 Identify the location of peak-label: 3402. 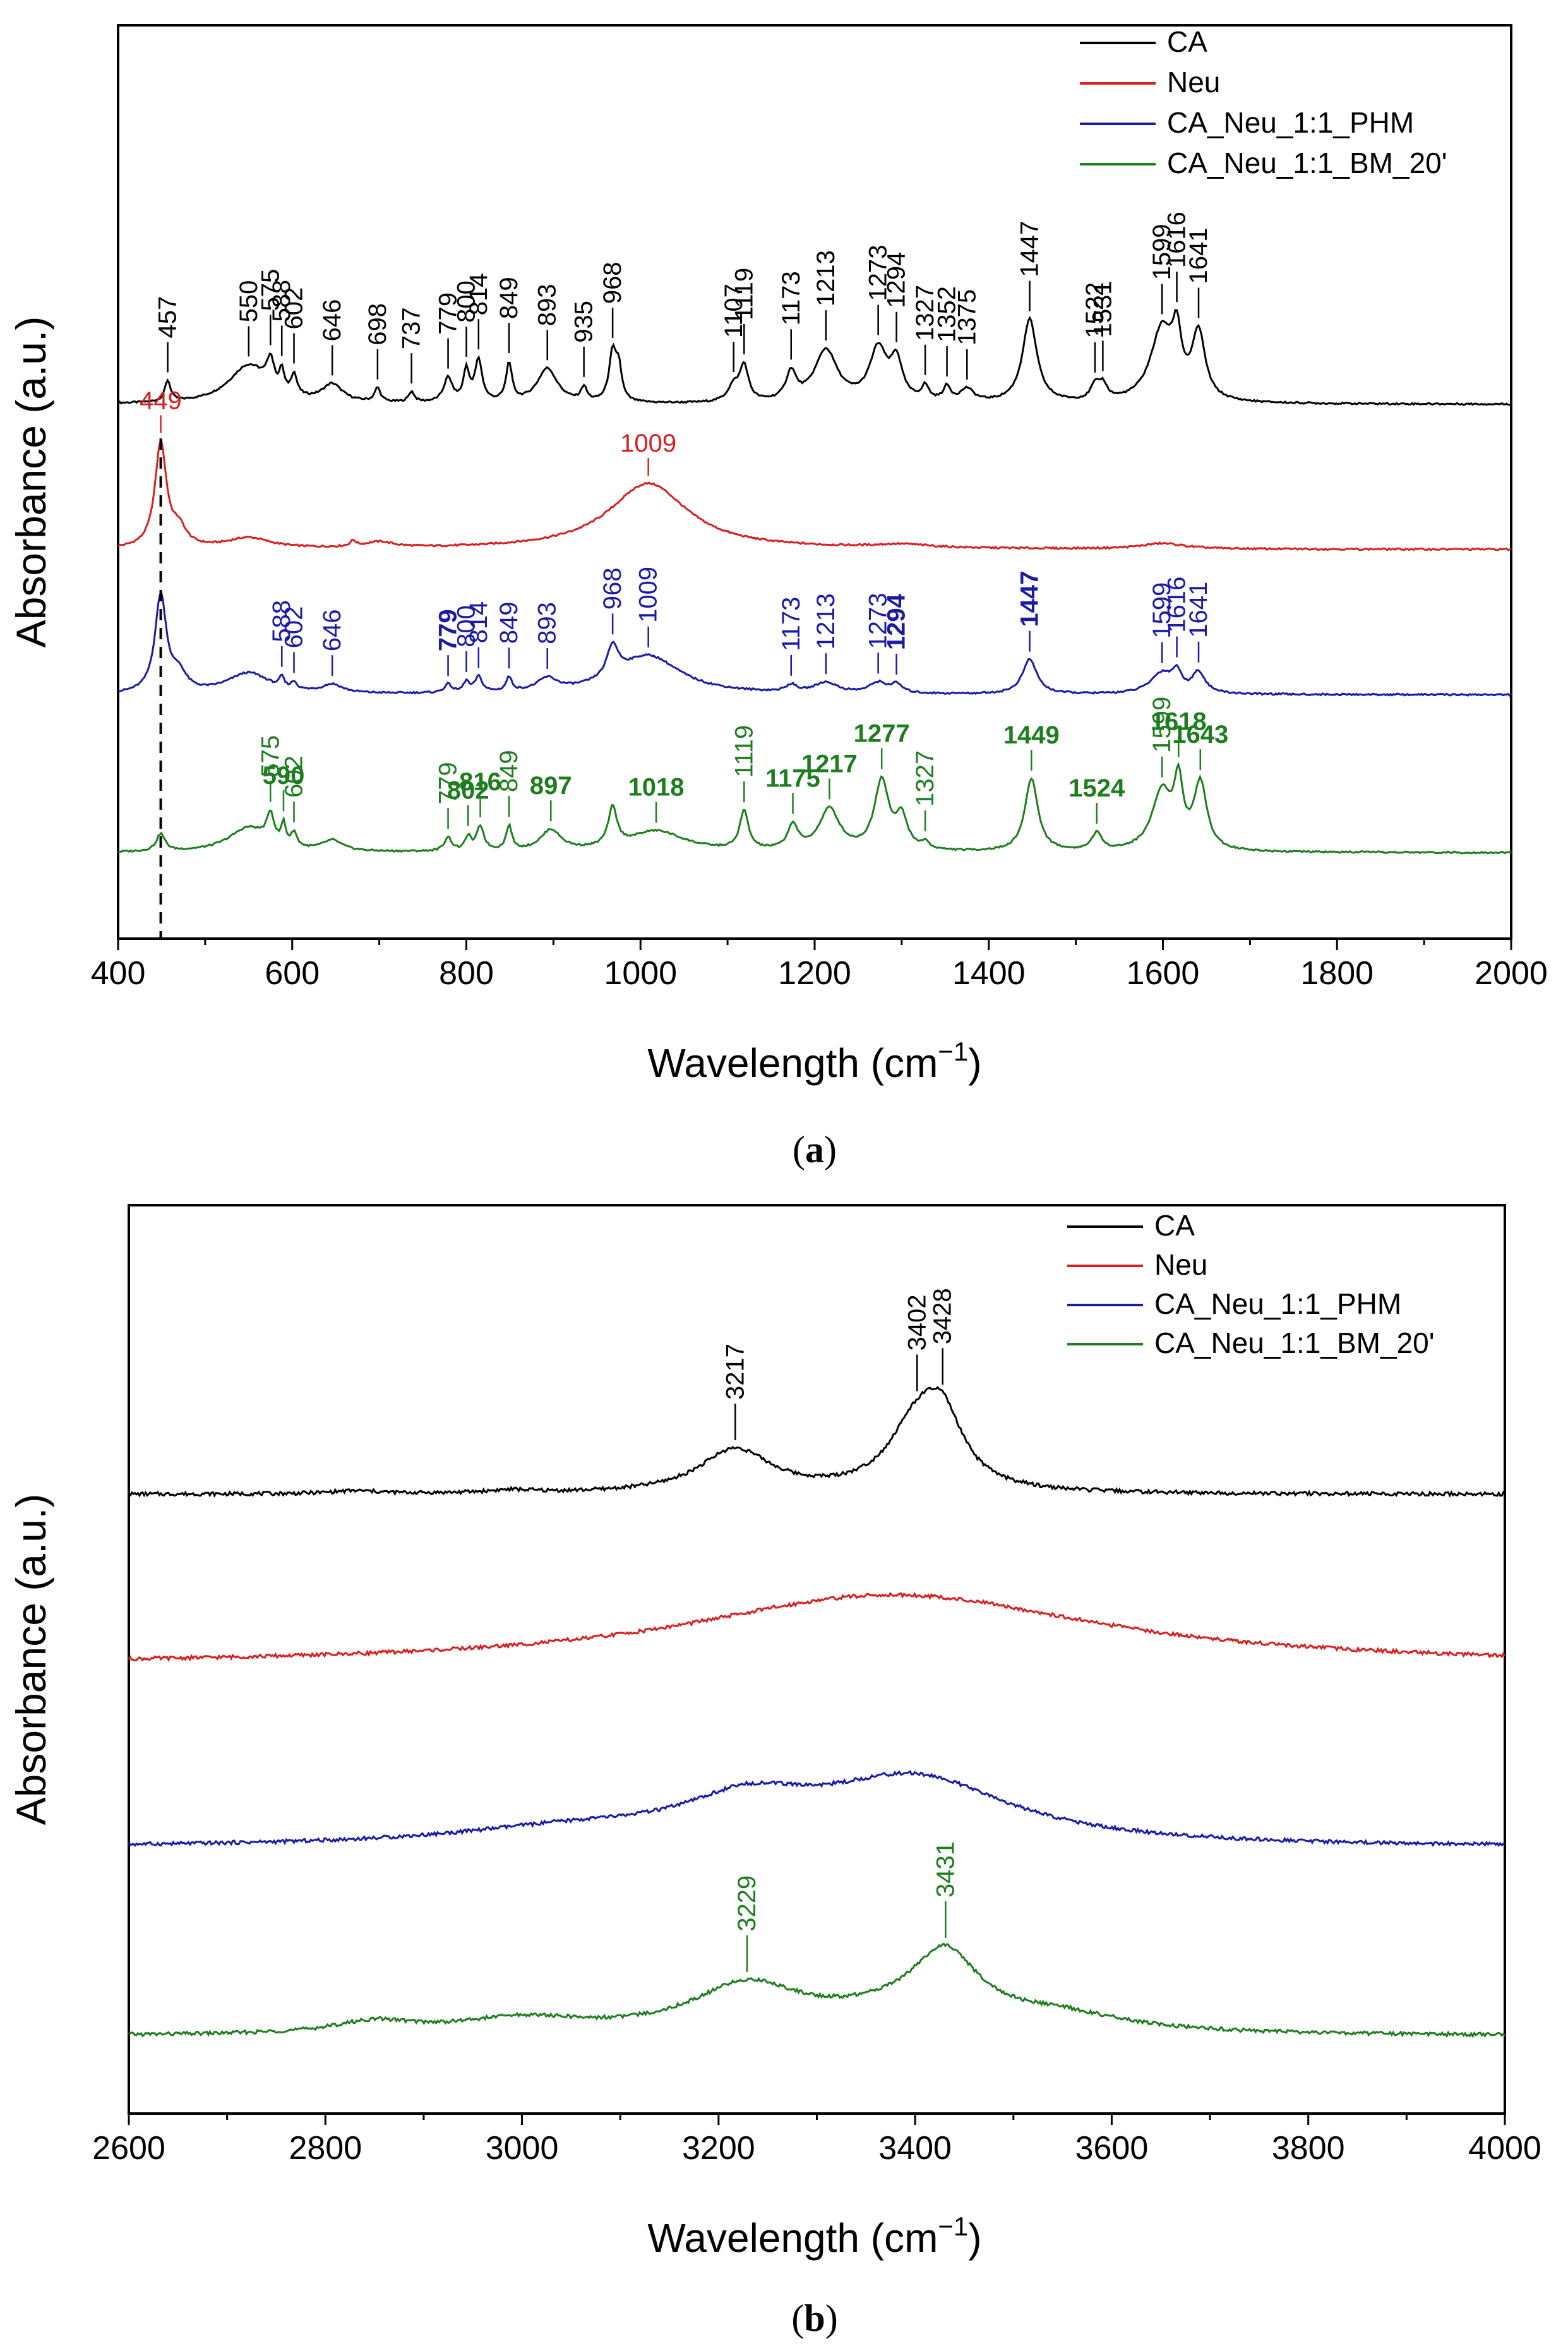
(917, 1322).